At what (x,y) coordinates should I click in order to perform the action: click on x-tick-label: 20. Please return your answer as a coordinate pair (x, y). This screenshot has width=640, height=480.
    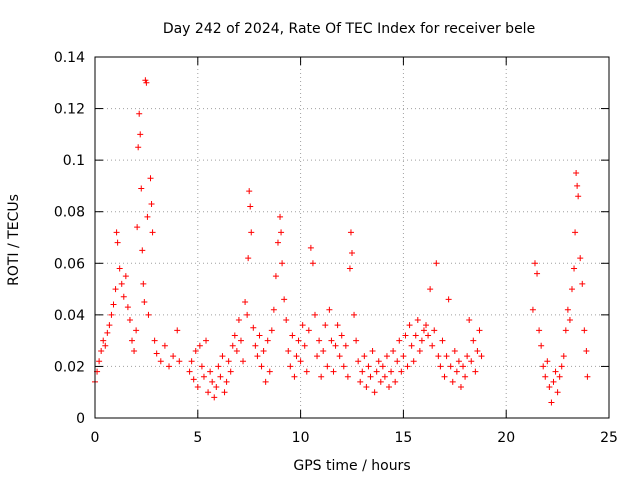
    Looking at the image, I should click on (506, 438).